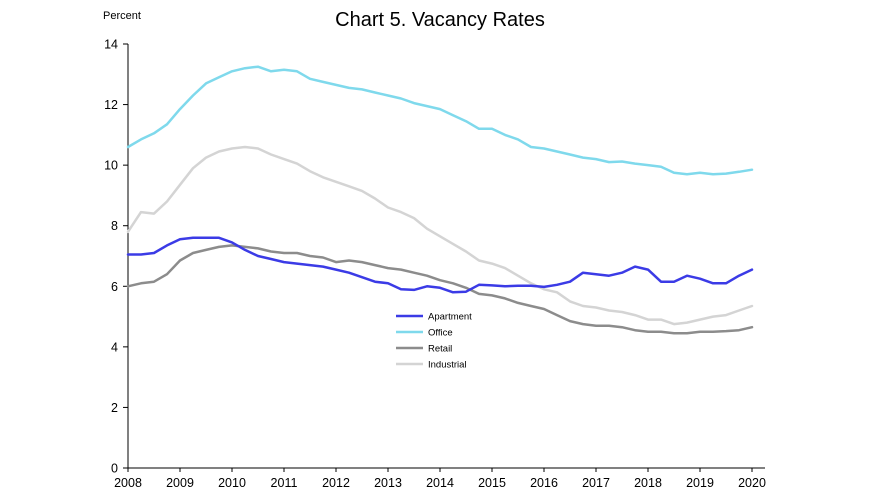 The image size is (880, 495). I want to click on y-tick-label: 4, so click(114, 347).